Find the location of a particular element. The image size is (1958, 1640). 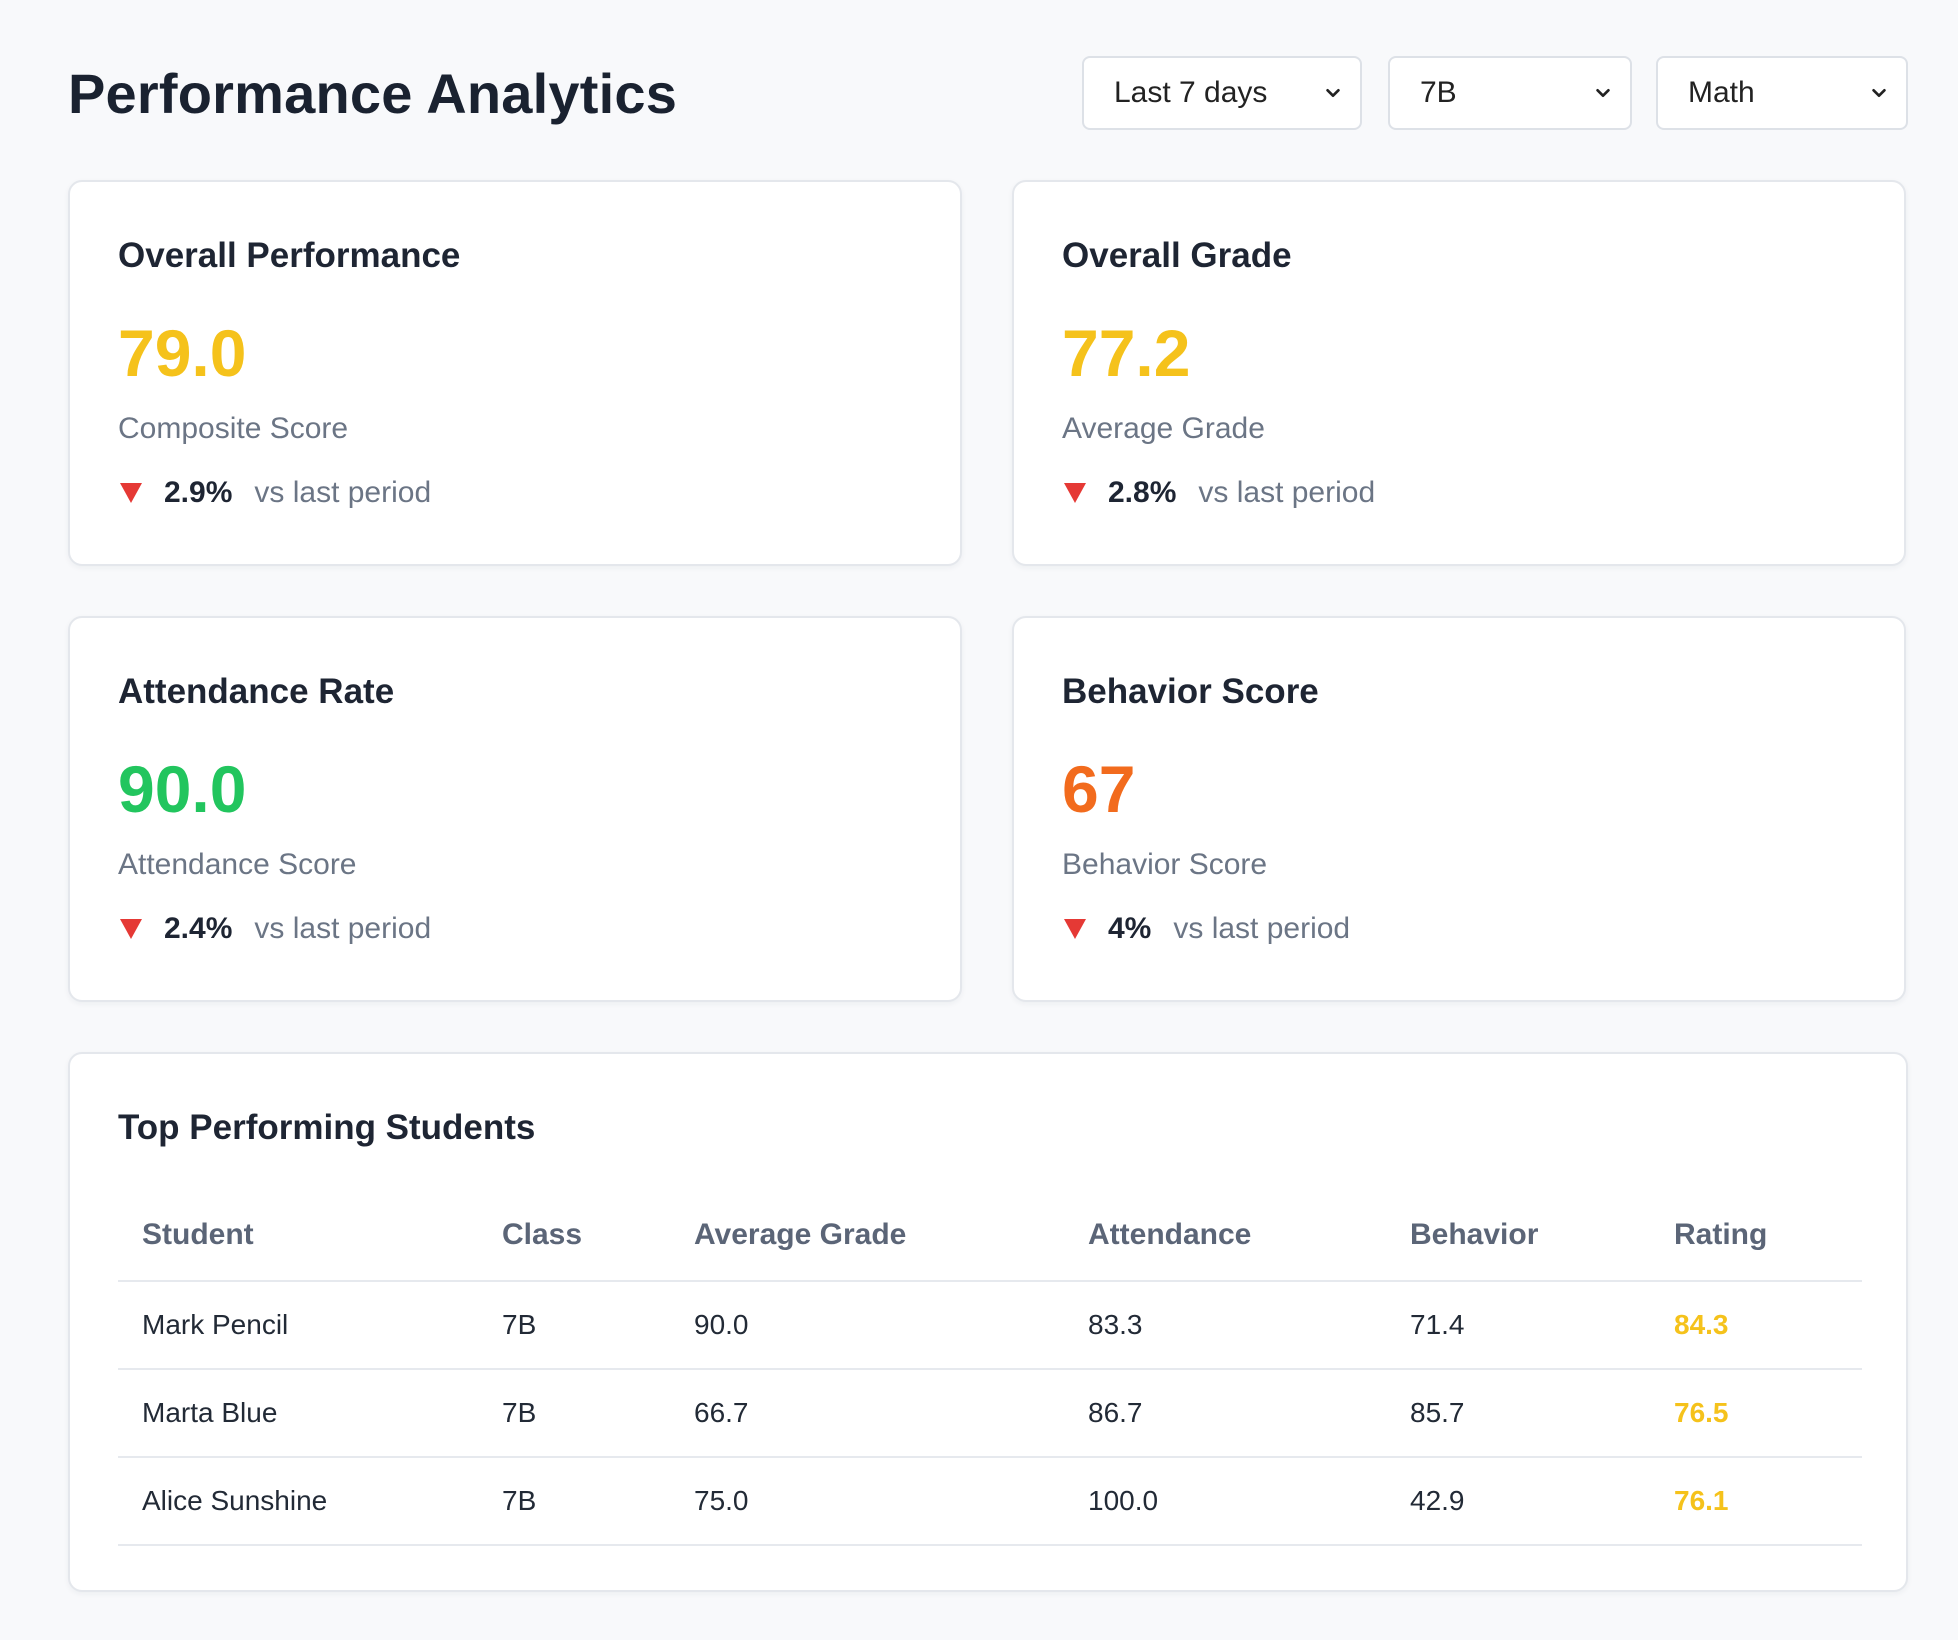

metric-change: 2.8% vs last period is located at coordinates (1483, 493).